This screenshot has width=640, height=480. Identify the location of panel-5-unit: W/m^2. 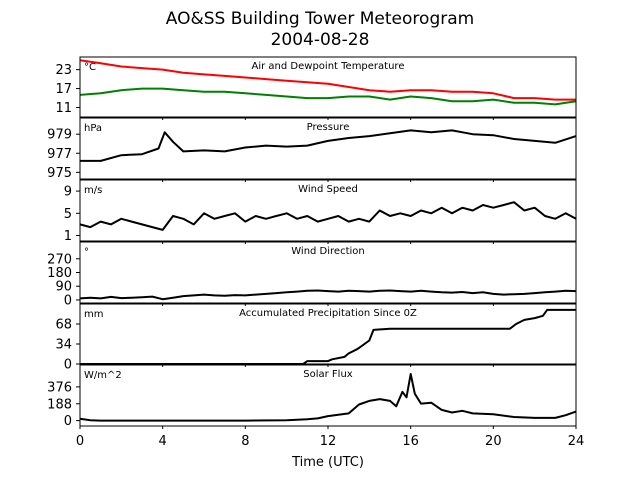
(103, 375).